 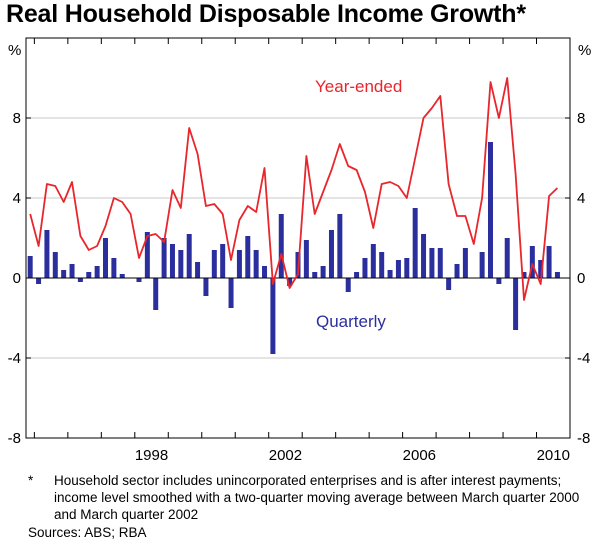 What do you see at coordinates (581, 198) in the screenshot?
I see `y-label-right: 4` at bounding box center [581, 198].